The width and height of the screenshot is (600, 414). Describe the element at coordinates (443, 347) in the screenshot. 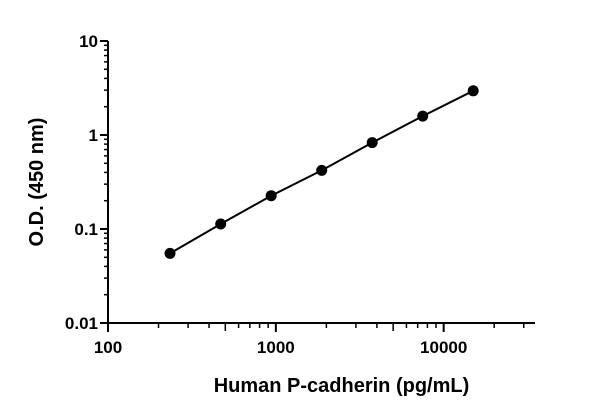

I see `x-tick-label: 10000` at that location.